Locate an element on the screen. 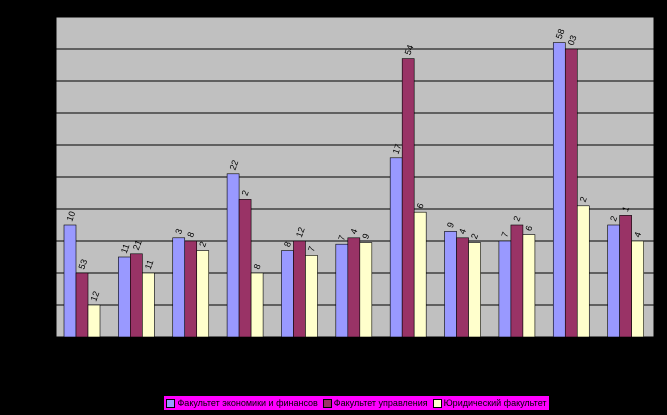  legend-item-1: Факультет экономики и финансов is located at coordinates (242, 403).